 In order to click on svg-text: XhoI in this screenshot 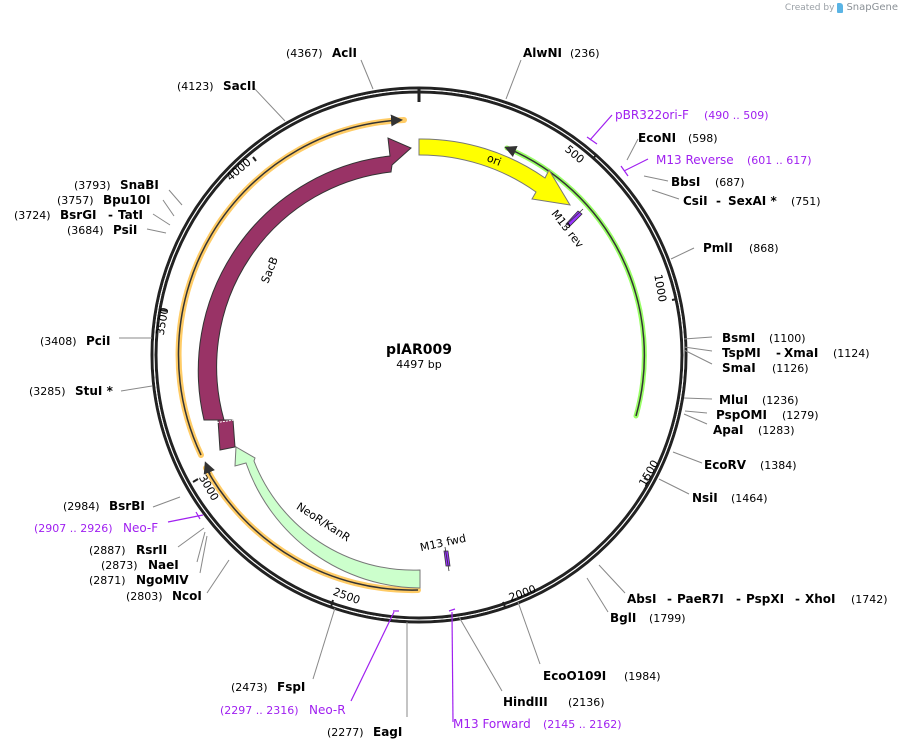, I will do `click(820, 599)`.